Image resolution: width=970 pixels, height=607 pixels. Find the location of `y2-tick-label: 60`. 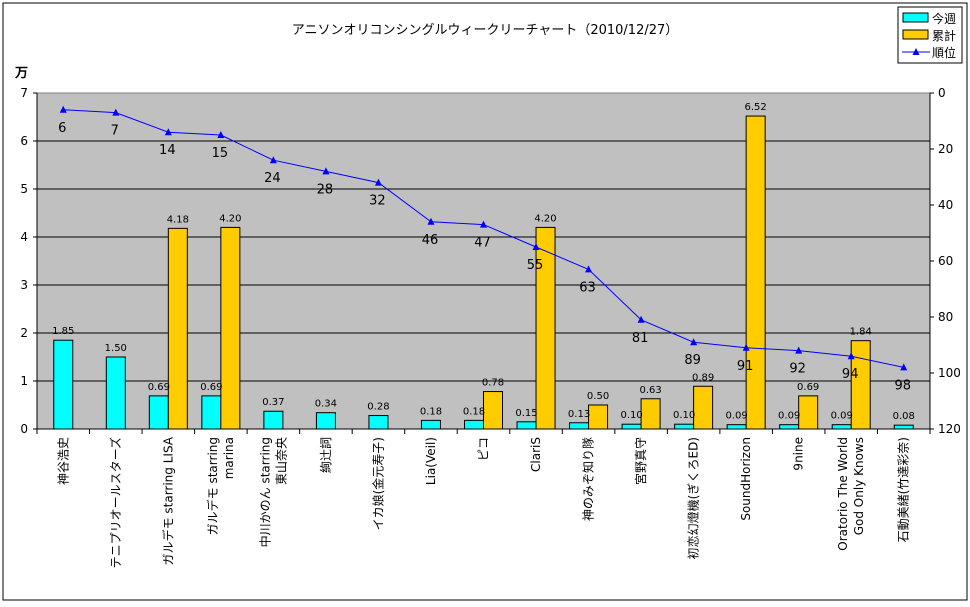

y2-tick-label: 60 is located at coordinates (945, 261).